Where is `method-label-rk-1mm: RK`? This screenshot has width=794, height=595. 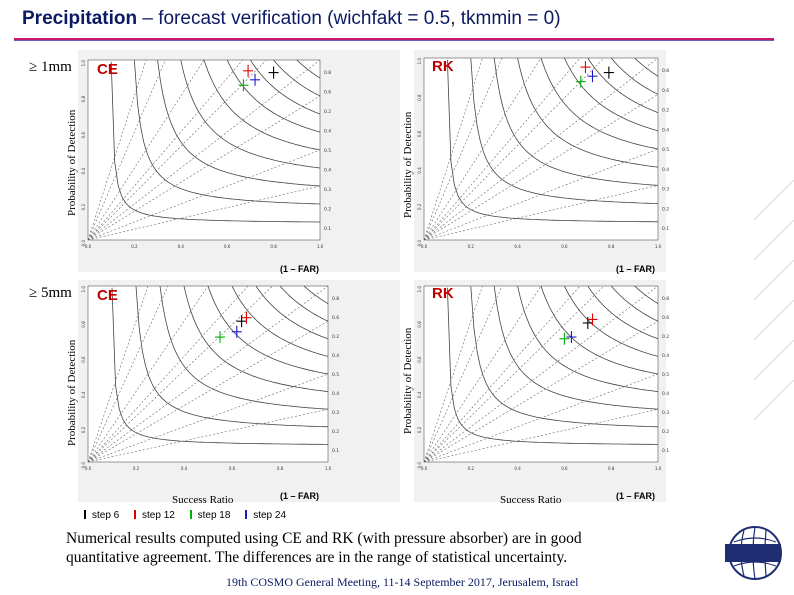 method-label-rk-1mm: RK is located at coordinates (443, 66).